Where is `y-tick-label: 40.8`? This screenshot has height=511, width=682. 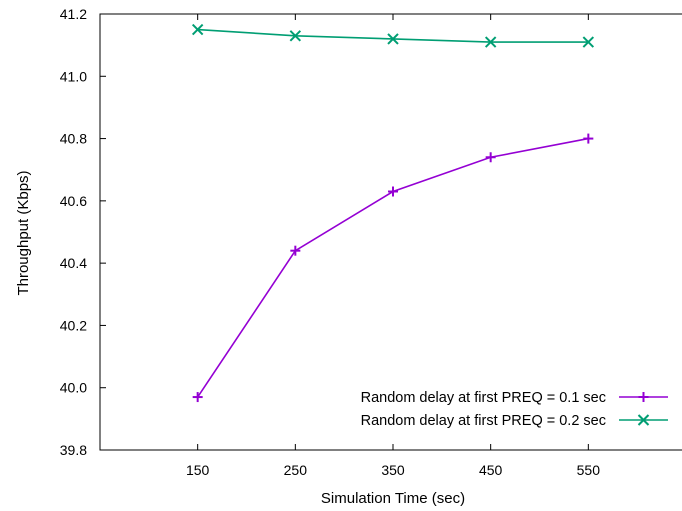
y-tick-label: 40.8 is located at coordinates (73, 139).